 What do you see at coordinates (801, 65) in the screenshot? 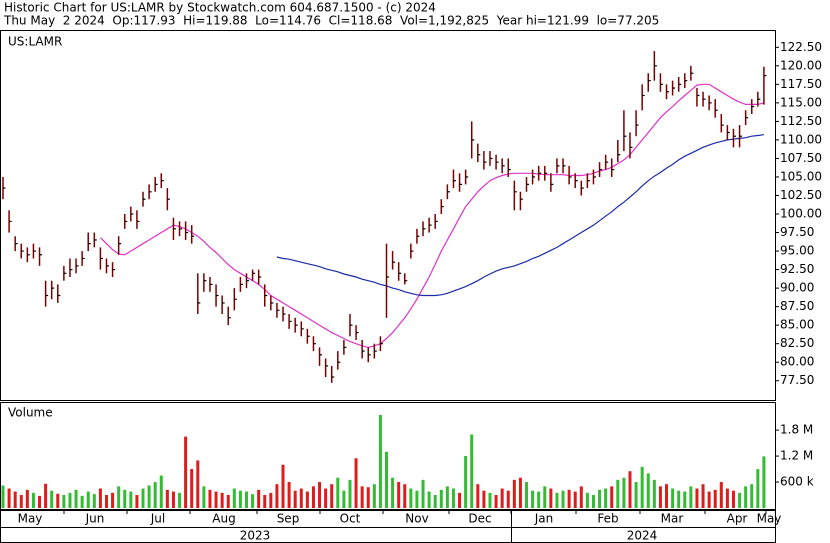
I see `y-tick-label: 120.00` at bounding box center [801, 65].